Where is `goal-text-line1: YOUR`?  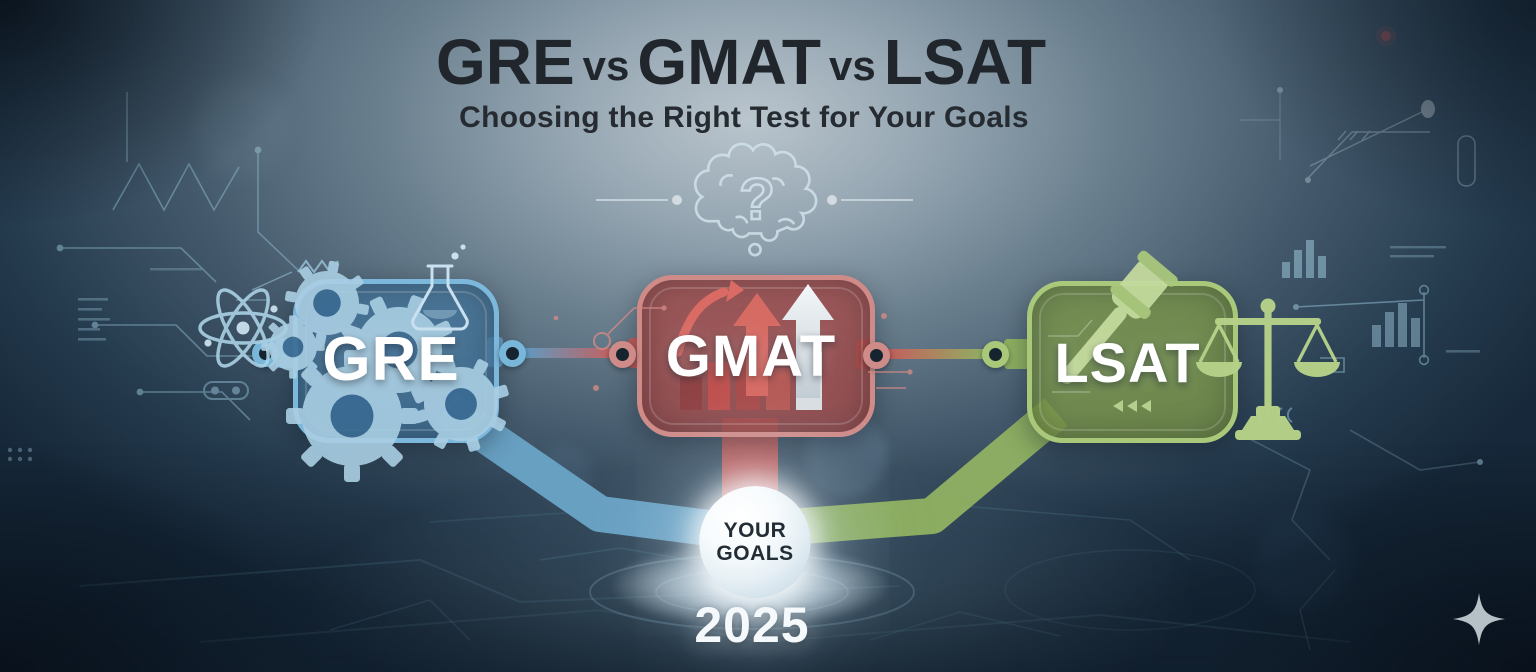 goal-text-line1: YOUR is located at coordinates (755, 530).